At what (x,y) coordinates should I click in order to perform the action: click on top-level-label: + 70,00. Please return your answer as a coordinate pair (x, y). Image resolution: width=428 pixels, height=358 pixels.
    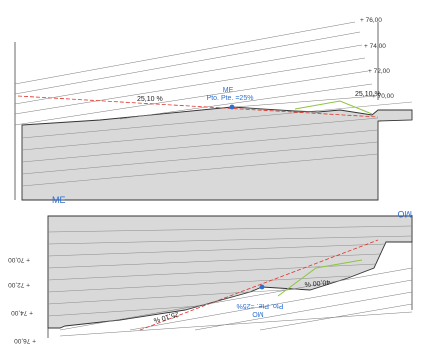
    Looking at the image, I should click on (383, 96).